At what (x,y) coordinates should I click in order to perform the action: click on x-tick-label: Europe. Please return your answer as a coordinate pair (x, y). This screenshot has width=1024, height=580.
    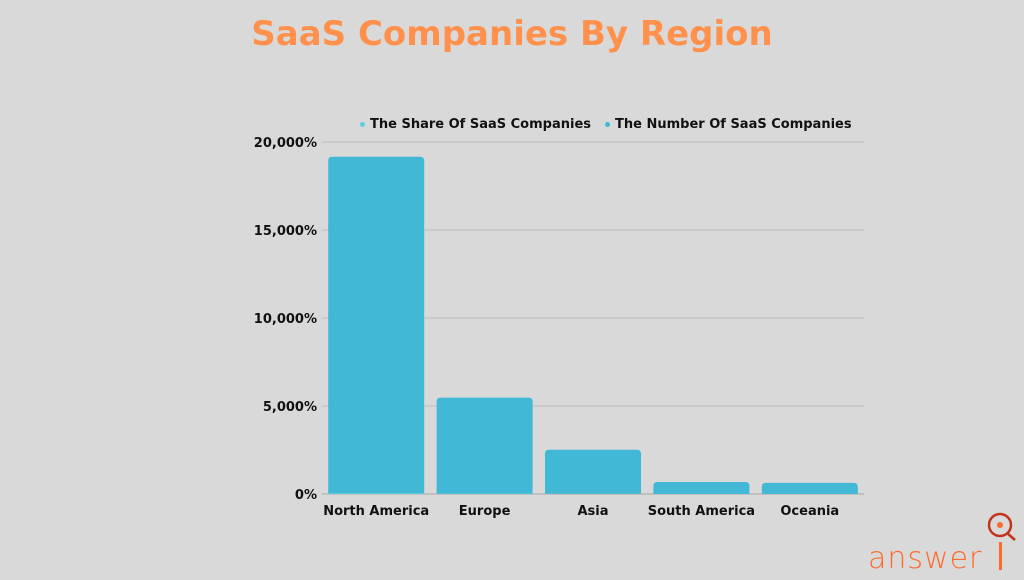
    Looking at the image, I should click on (485, 511).